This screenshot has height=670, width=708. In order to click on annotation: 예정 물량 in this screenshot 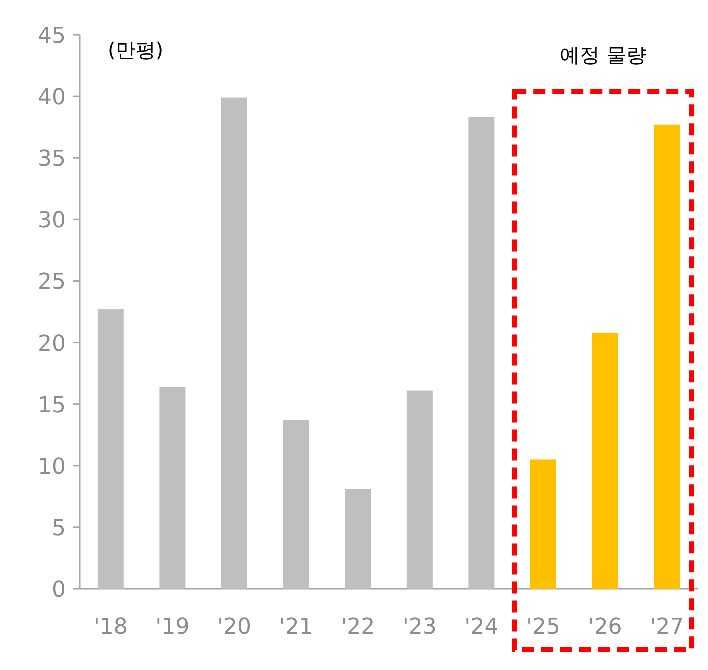, I will do `click(603, 55)`.